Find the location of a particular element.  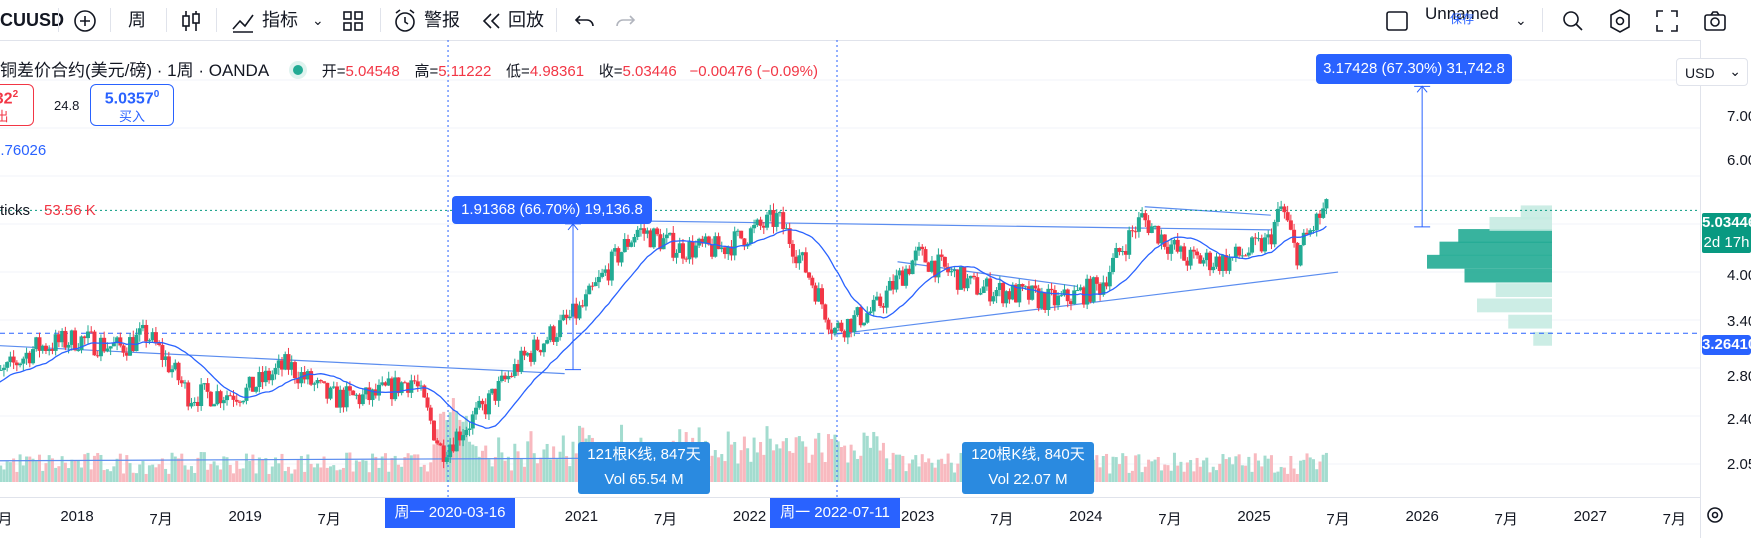

add-symbol-icon is located at coordinates (85, 21).